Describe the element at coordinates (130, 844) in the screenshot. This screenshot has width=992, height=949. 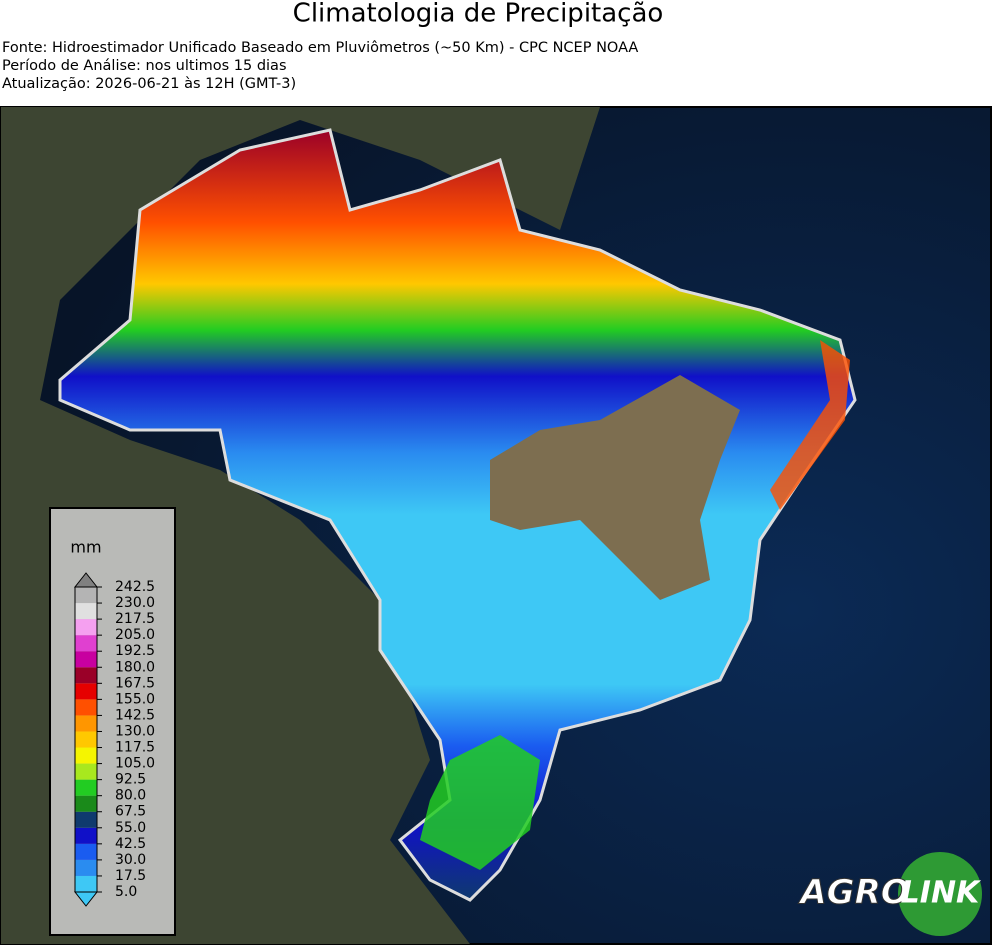
I see `colorbar-tick-label: 42.5` at that location.